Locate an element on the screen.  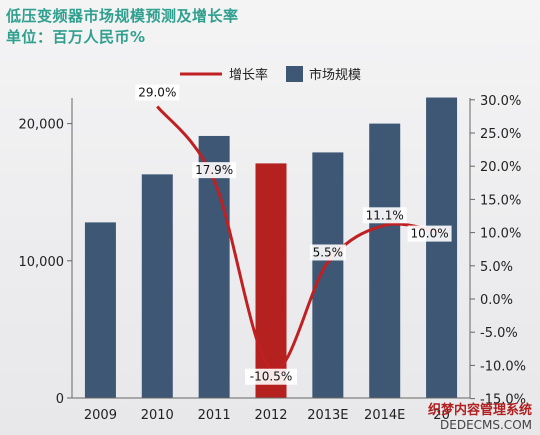
bar-2012 is located at coordinates (271, 280).